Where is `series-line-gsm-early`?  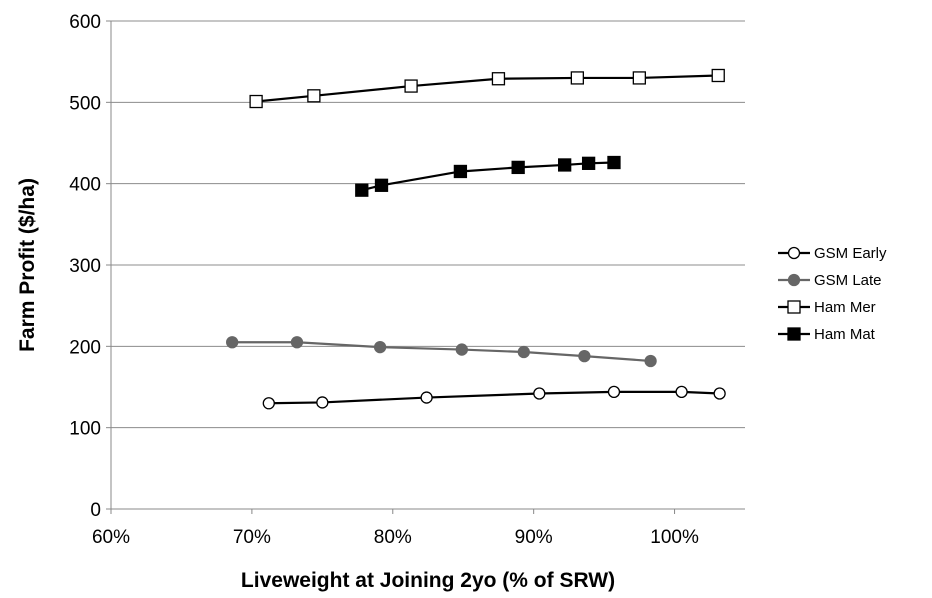
series-line-gsm-early is located at coordinates (494, 397).